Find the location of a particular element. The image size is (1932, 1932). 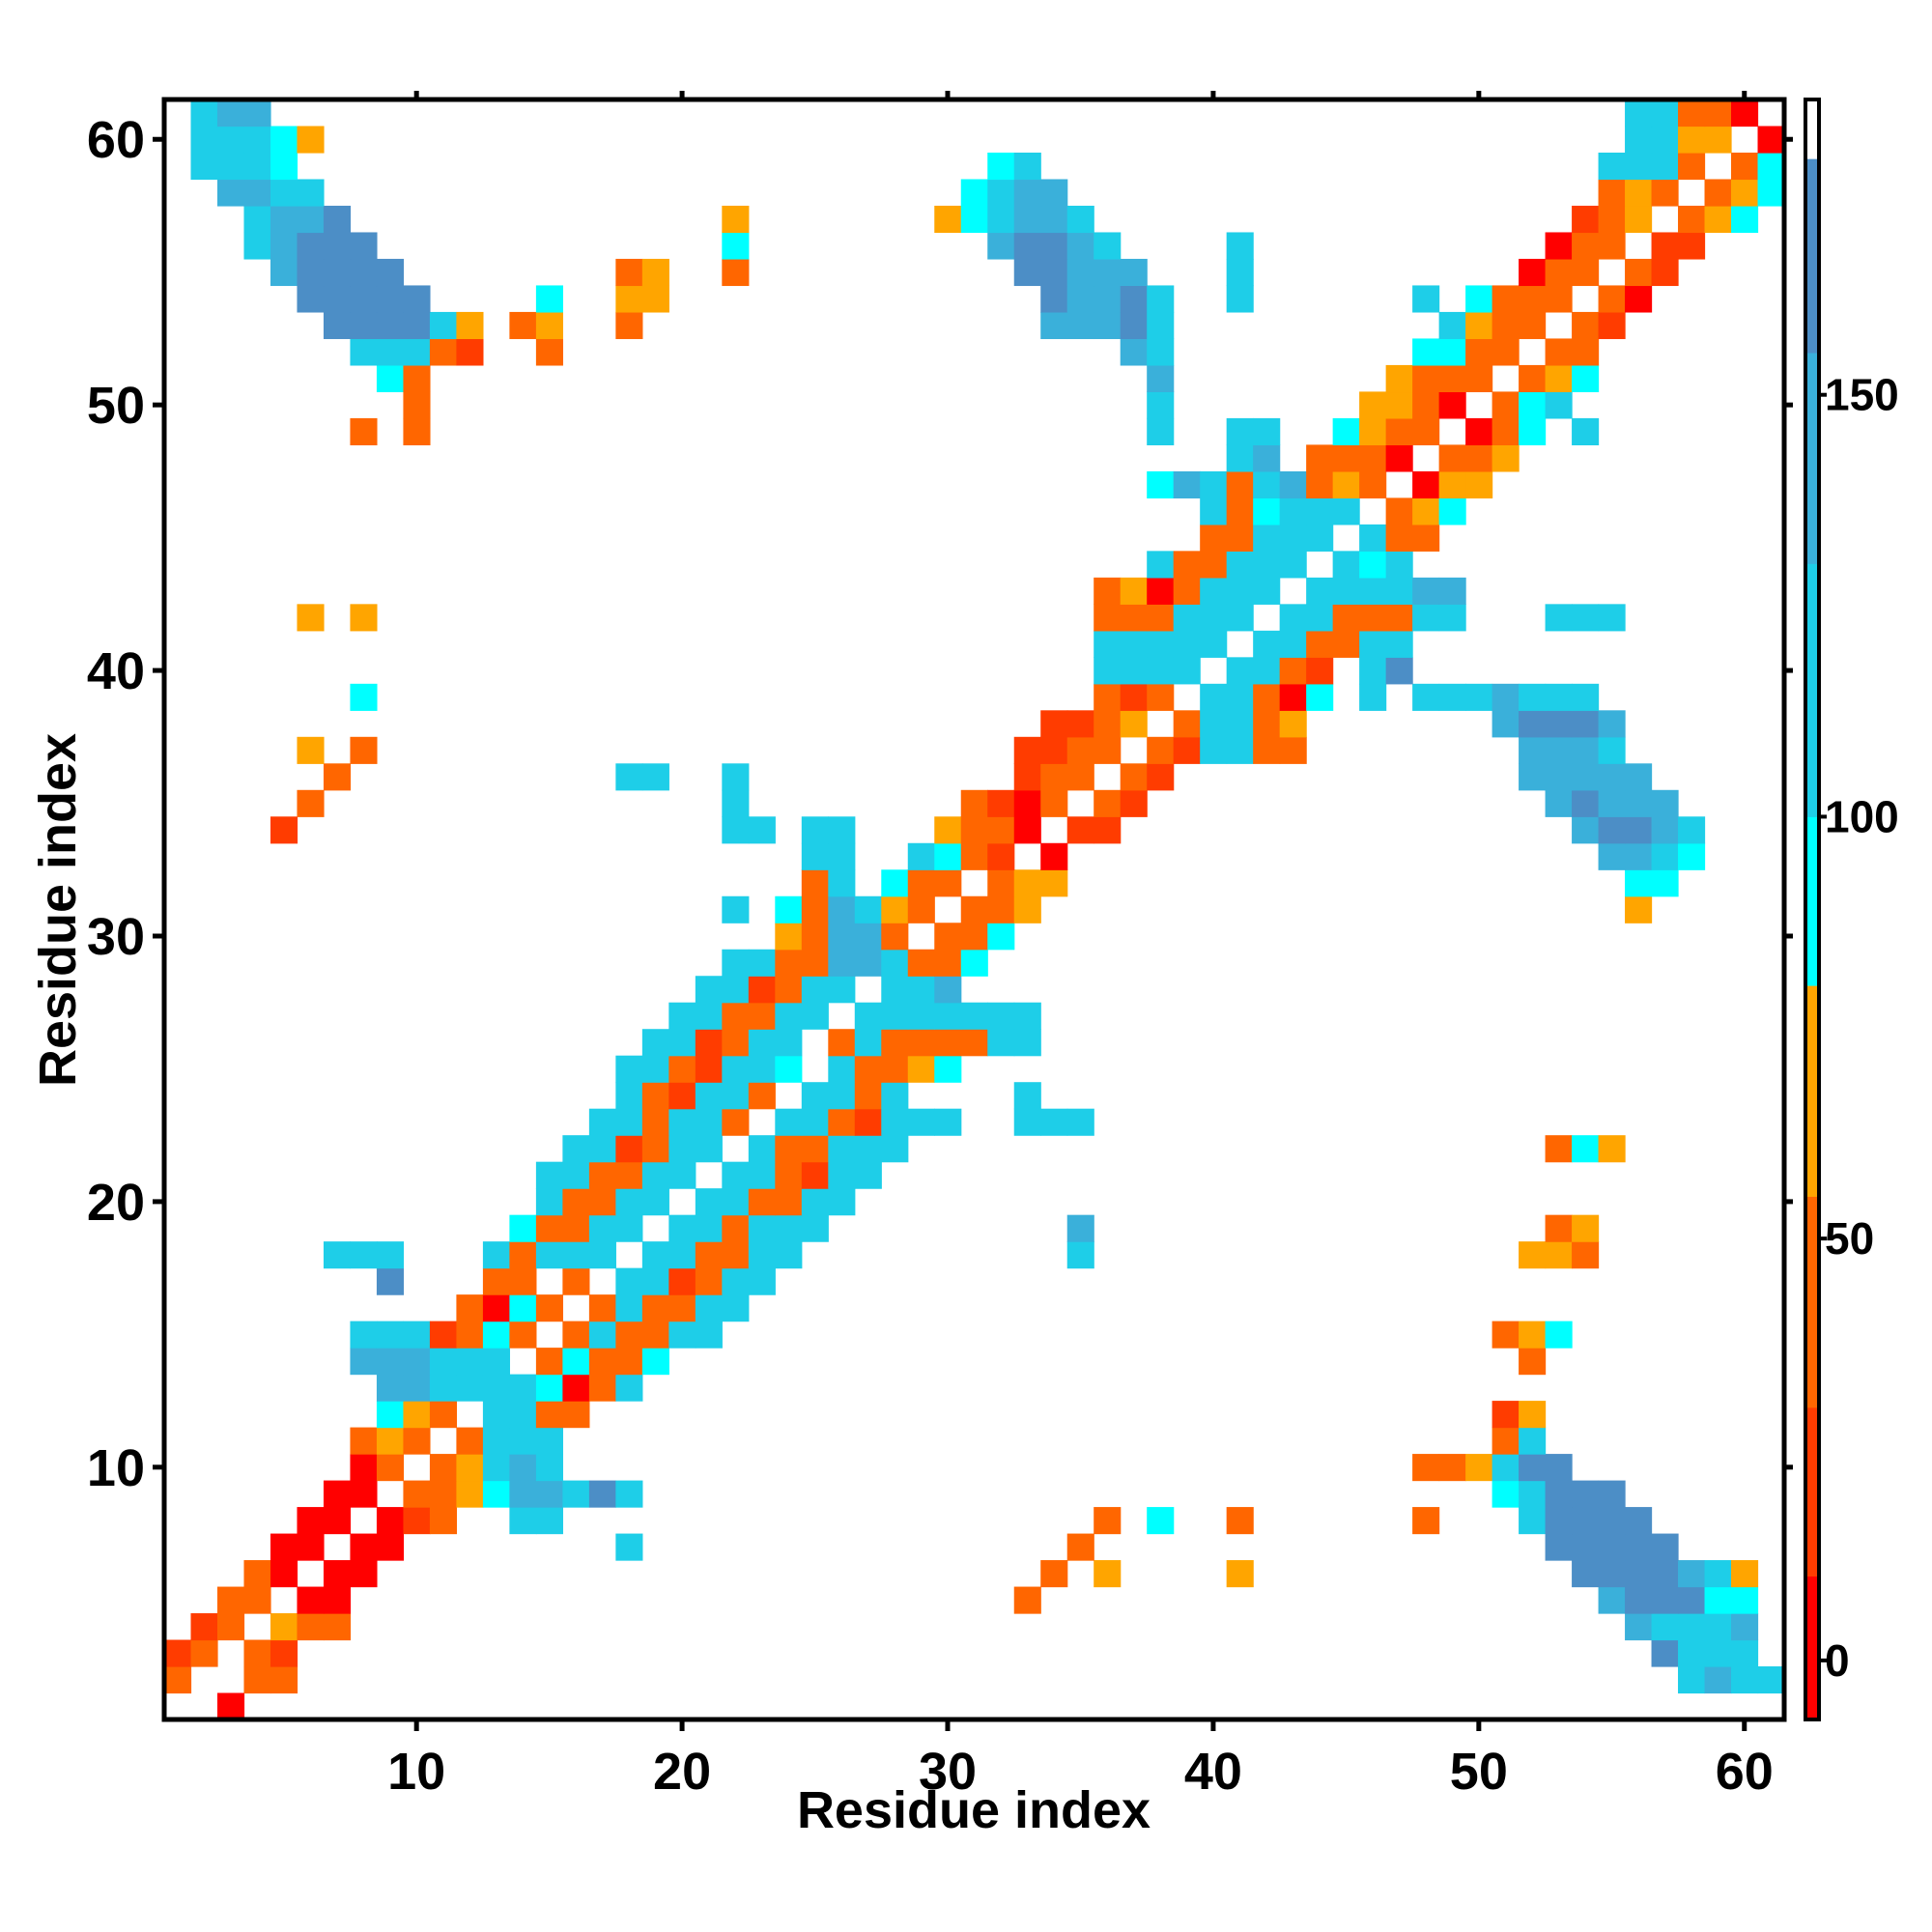

x-tick-label: 10 is located at coordinates (416, 1772).